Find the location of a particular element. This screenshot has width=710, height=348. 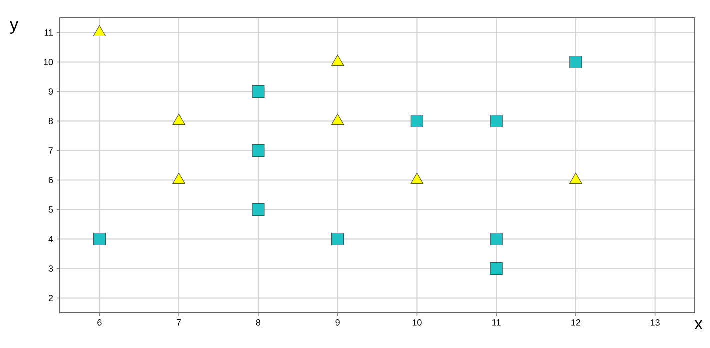

y-tick-label: 4 is located at coordinates (51, 239).